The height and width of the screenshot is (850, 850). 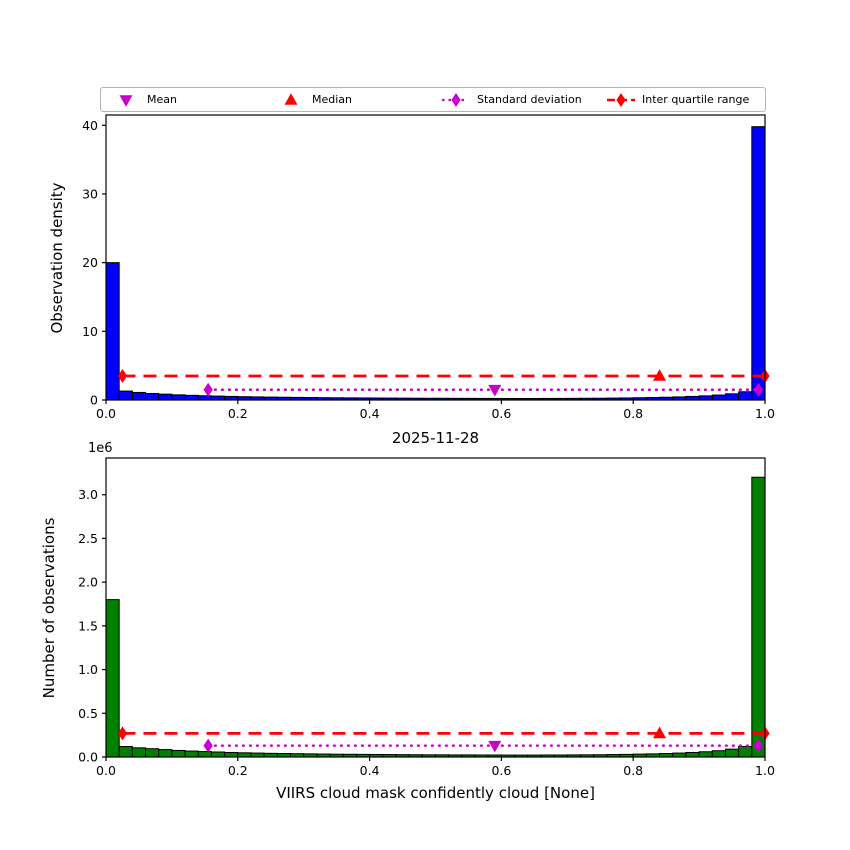 What do you see at coordinates (185, 100) in the screenshot?
I see `legend-item-mean: Mean` at bounding box center [185, 100].